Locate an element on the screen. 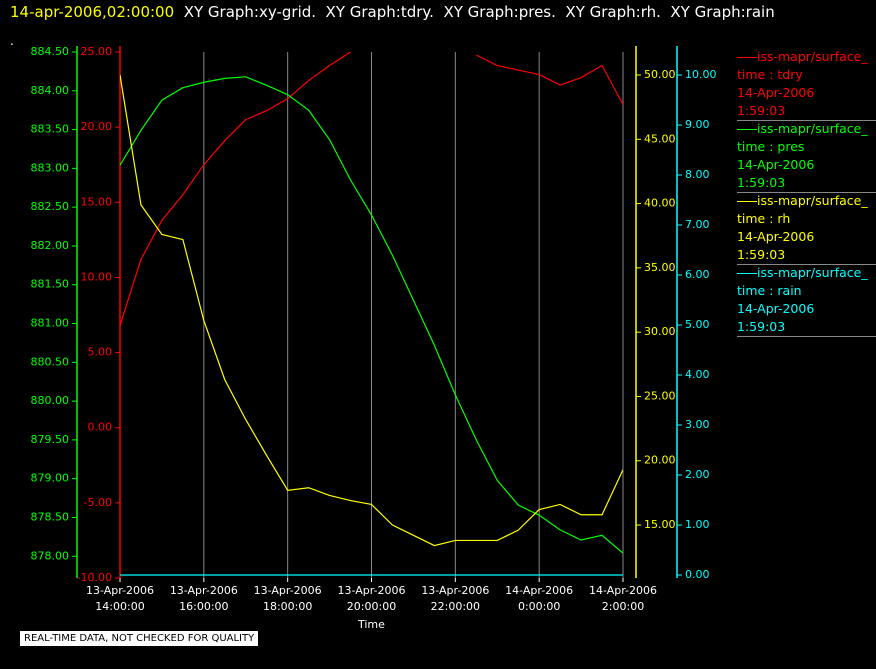 Image resolution: width=876 pixels, height=669 pixels. legend-label-text: time : pres is located at coordinates (771, 146).